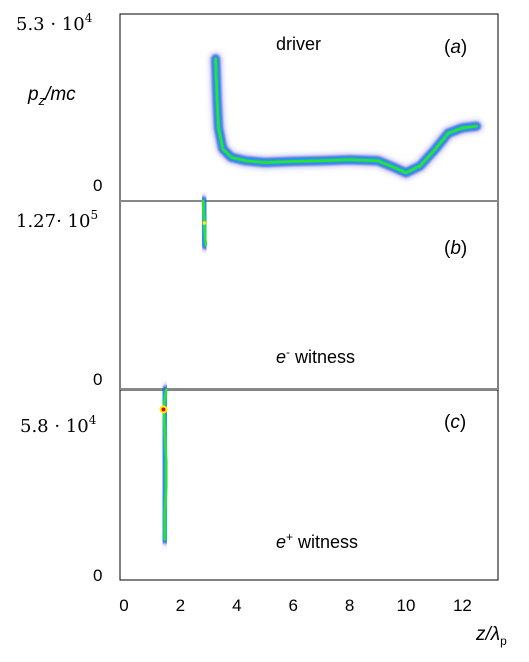 The width and height of the screenshot is (529, 662). I want to click on x-tick-label: 2, so click(180, 605).